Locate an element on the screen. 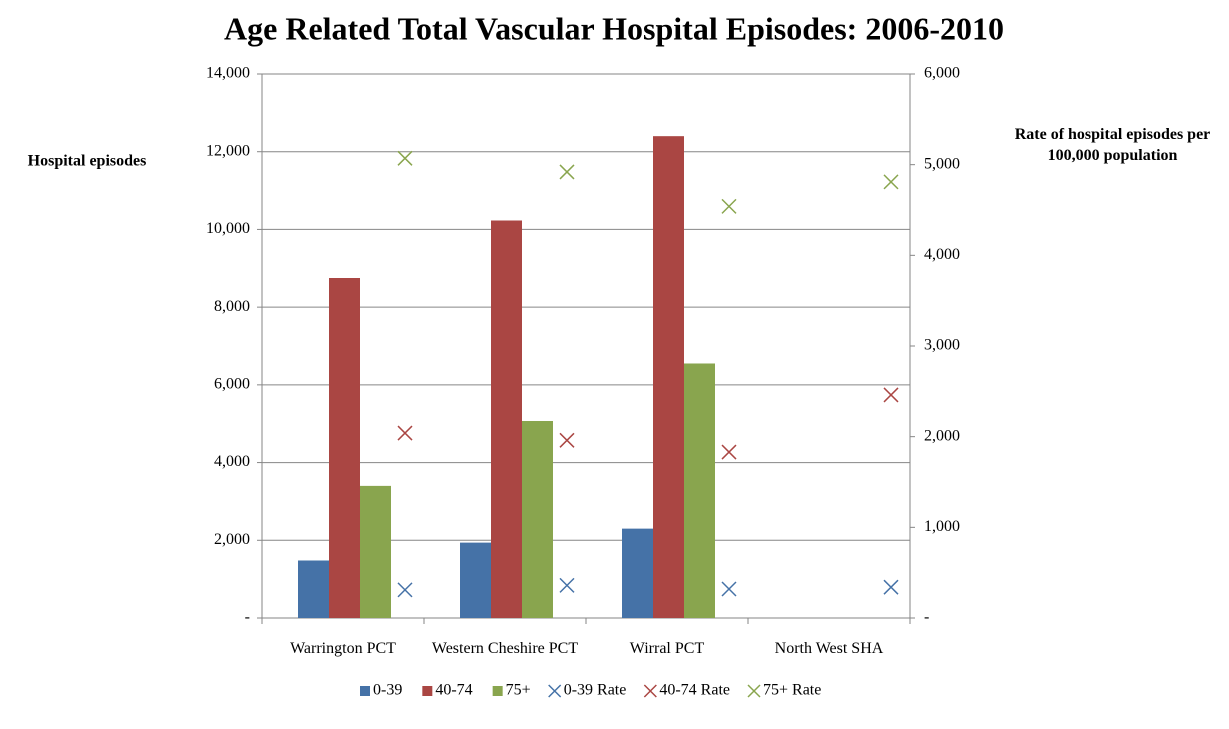 The image size is (1229, 729). y-tick-label: 2,000 is located at coordinates (232, 539).